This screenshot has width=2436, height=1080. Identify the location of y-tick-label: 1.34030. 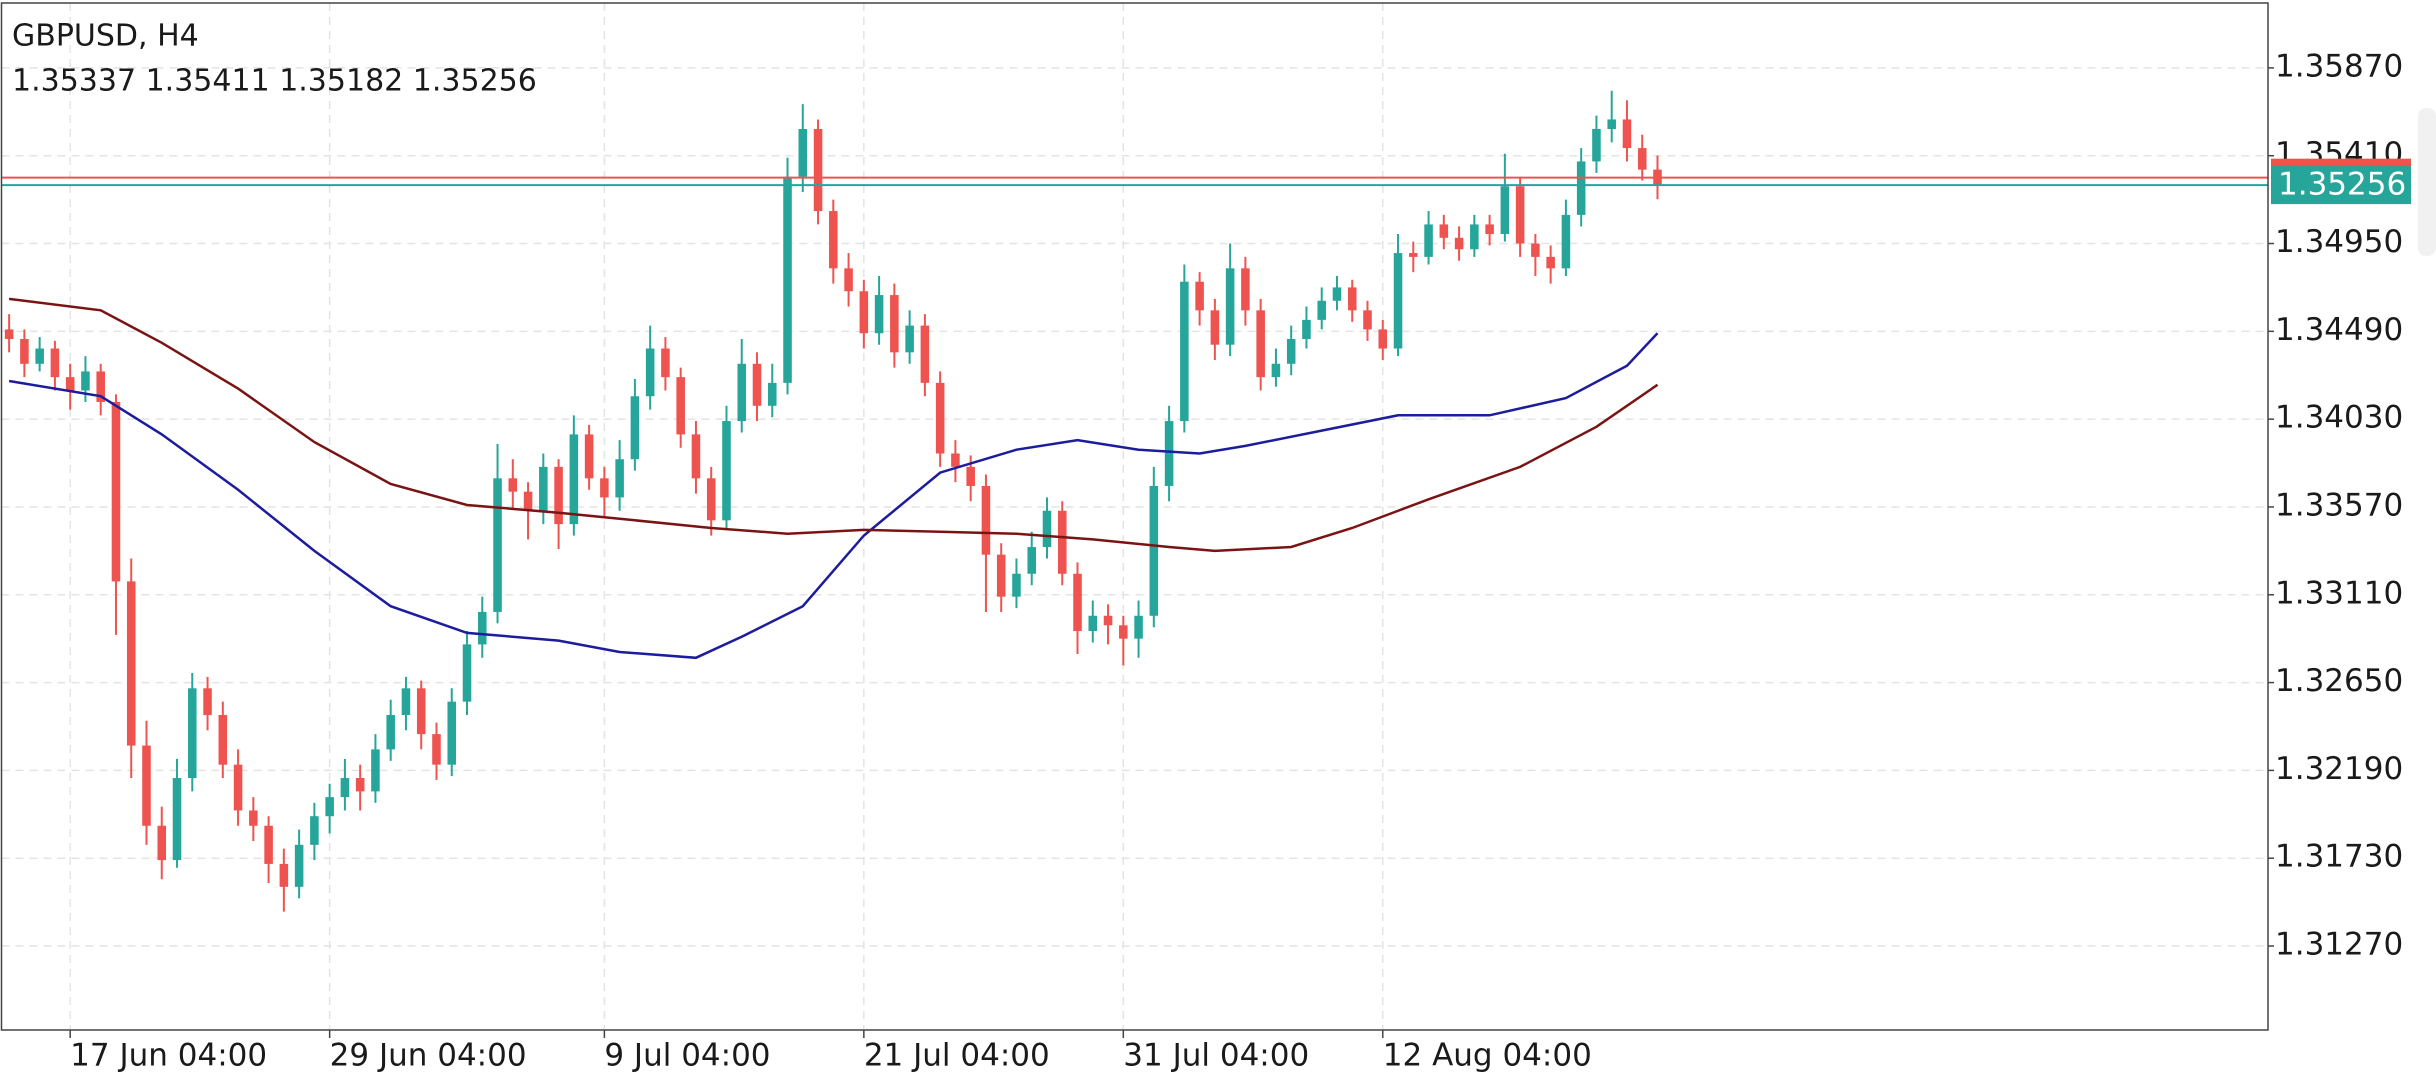
(2339, 418).